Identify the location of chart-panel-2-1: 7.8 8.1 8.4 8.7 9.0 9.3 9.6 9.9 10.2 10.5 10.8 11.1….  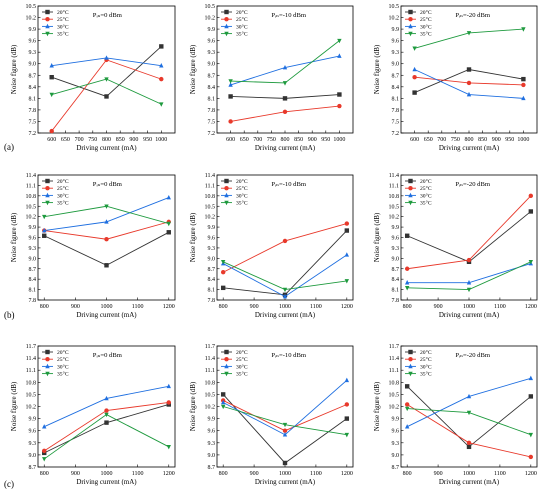
(93, 246).